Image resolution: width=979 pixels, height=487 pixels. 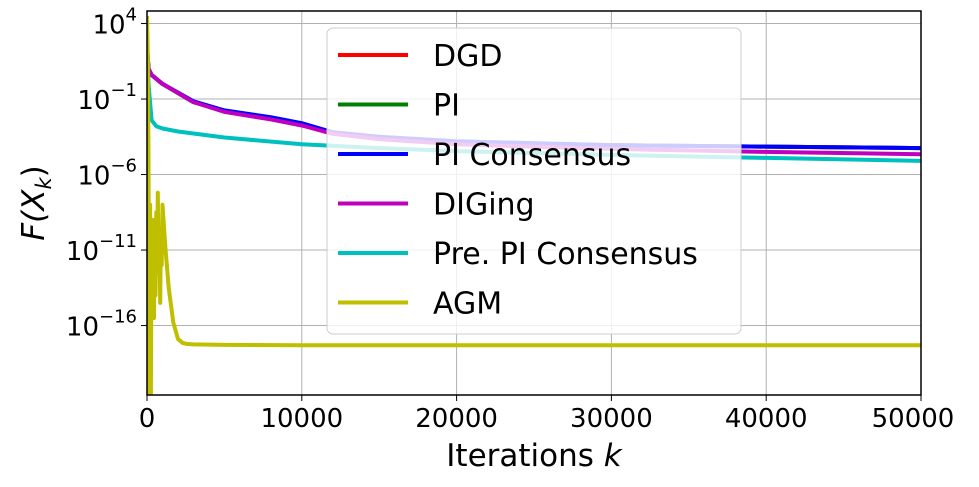 I want to click on x-tick-label: 10000, so click(x=301, y=419).